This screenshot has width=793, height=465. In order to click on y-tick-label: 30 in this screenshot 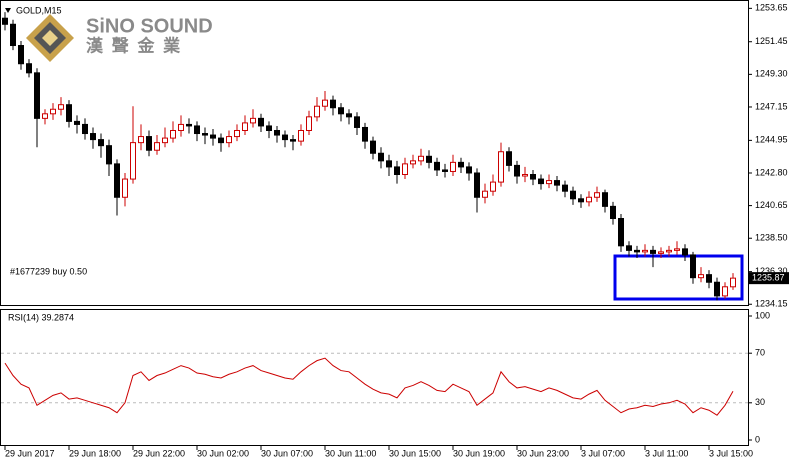, I will do `click(760, 402)`.